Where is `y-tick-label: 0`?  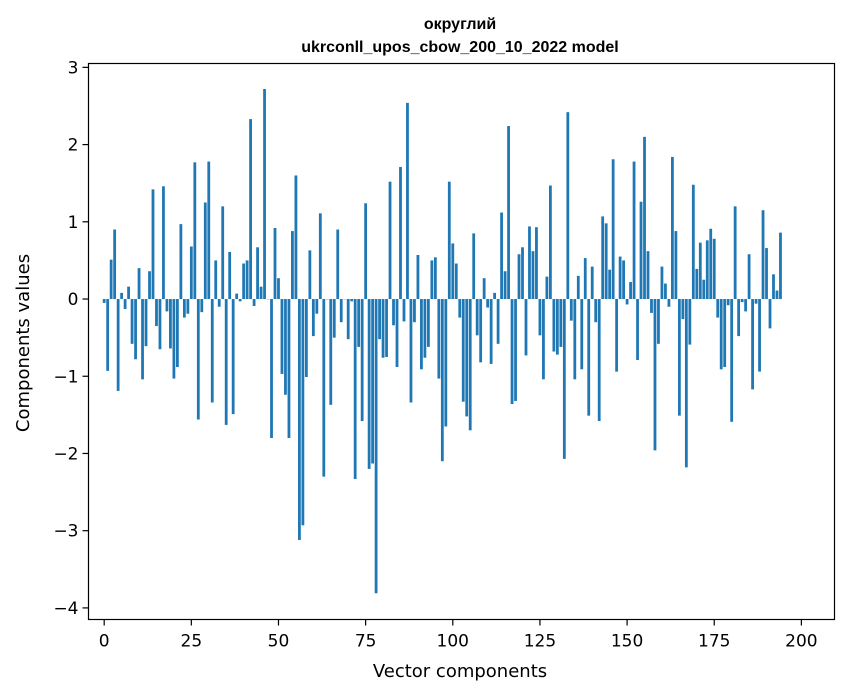 y-tick-label: 0 is located at coordinates (73, 300).